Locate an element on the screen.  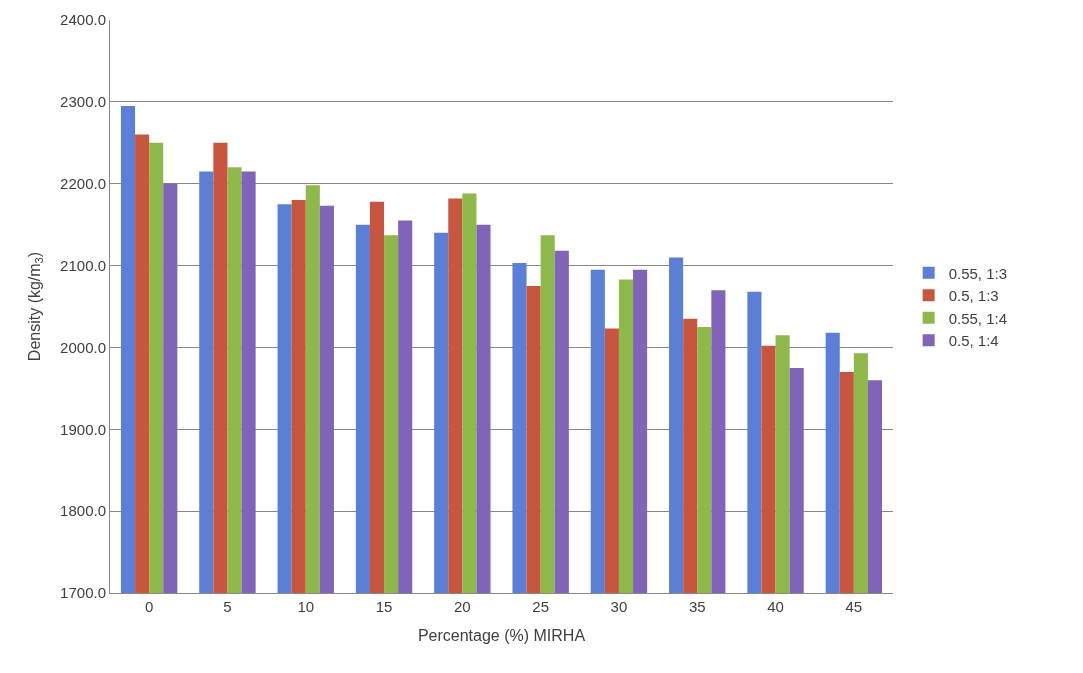
legend-label: 0.55, 1:4 is located at coordinates (978, 318).